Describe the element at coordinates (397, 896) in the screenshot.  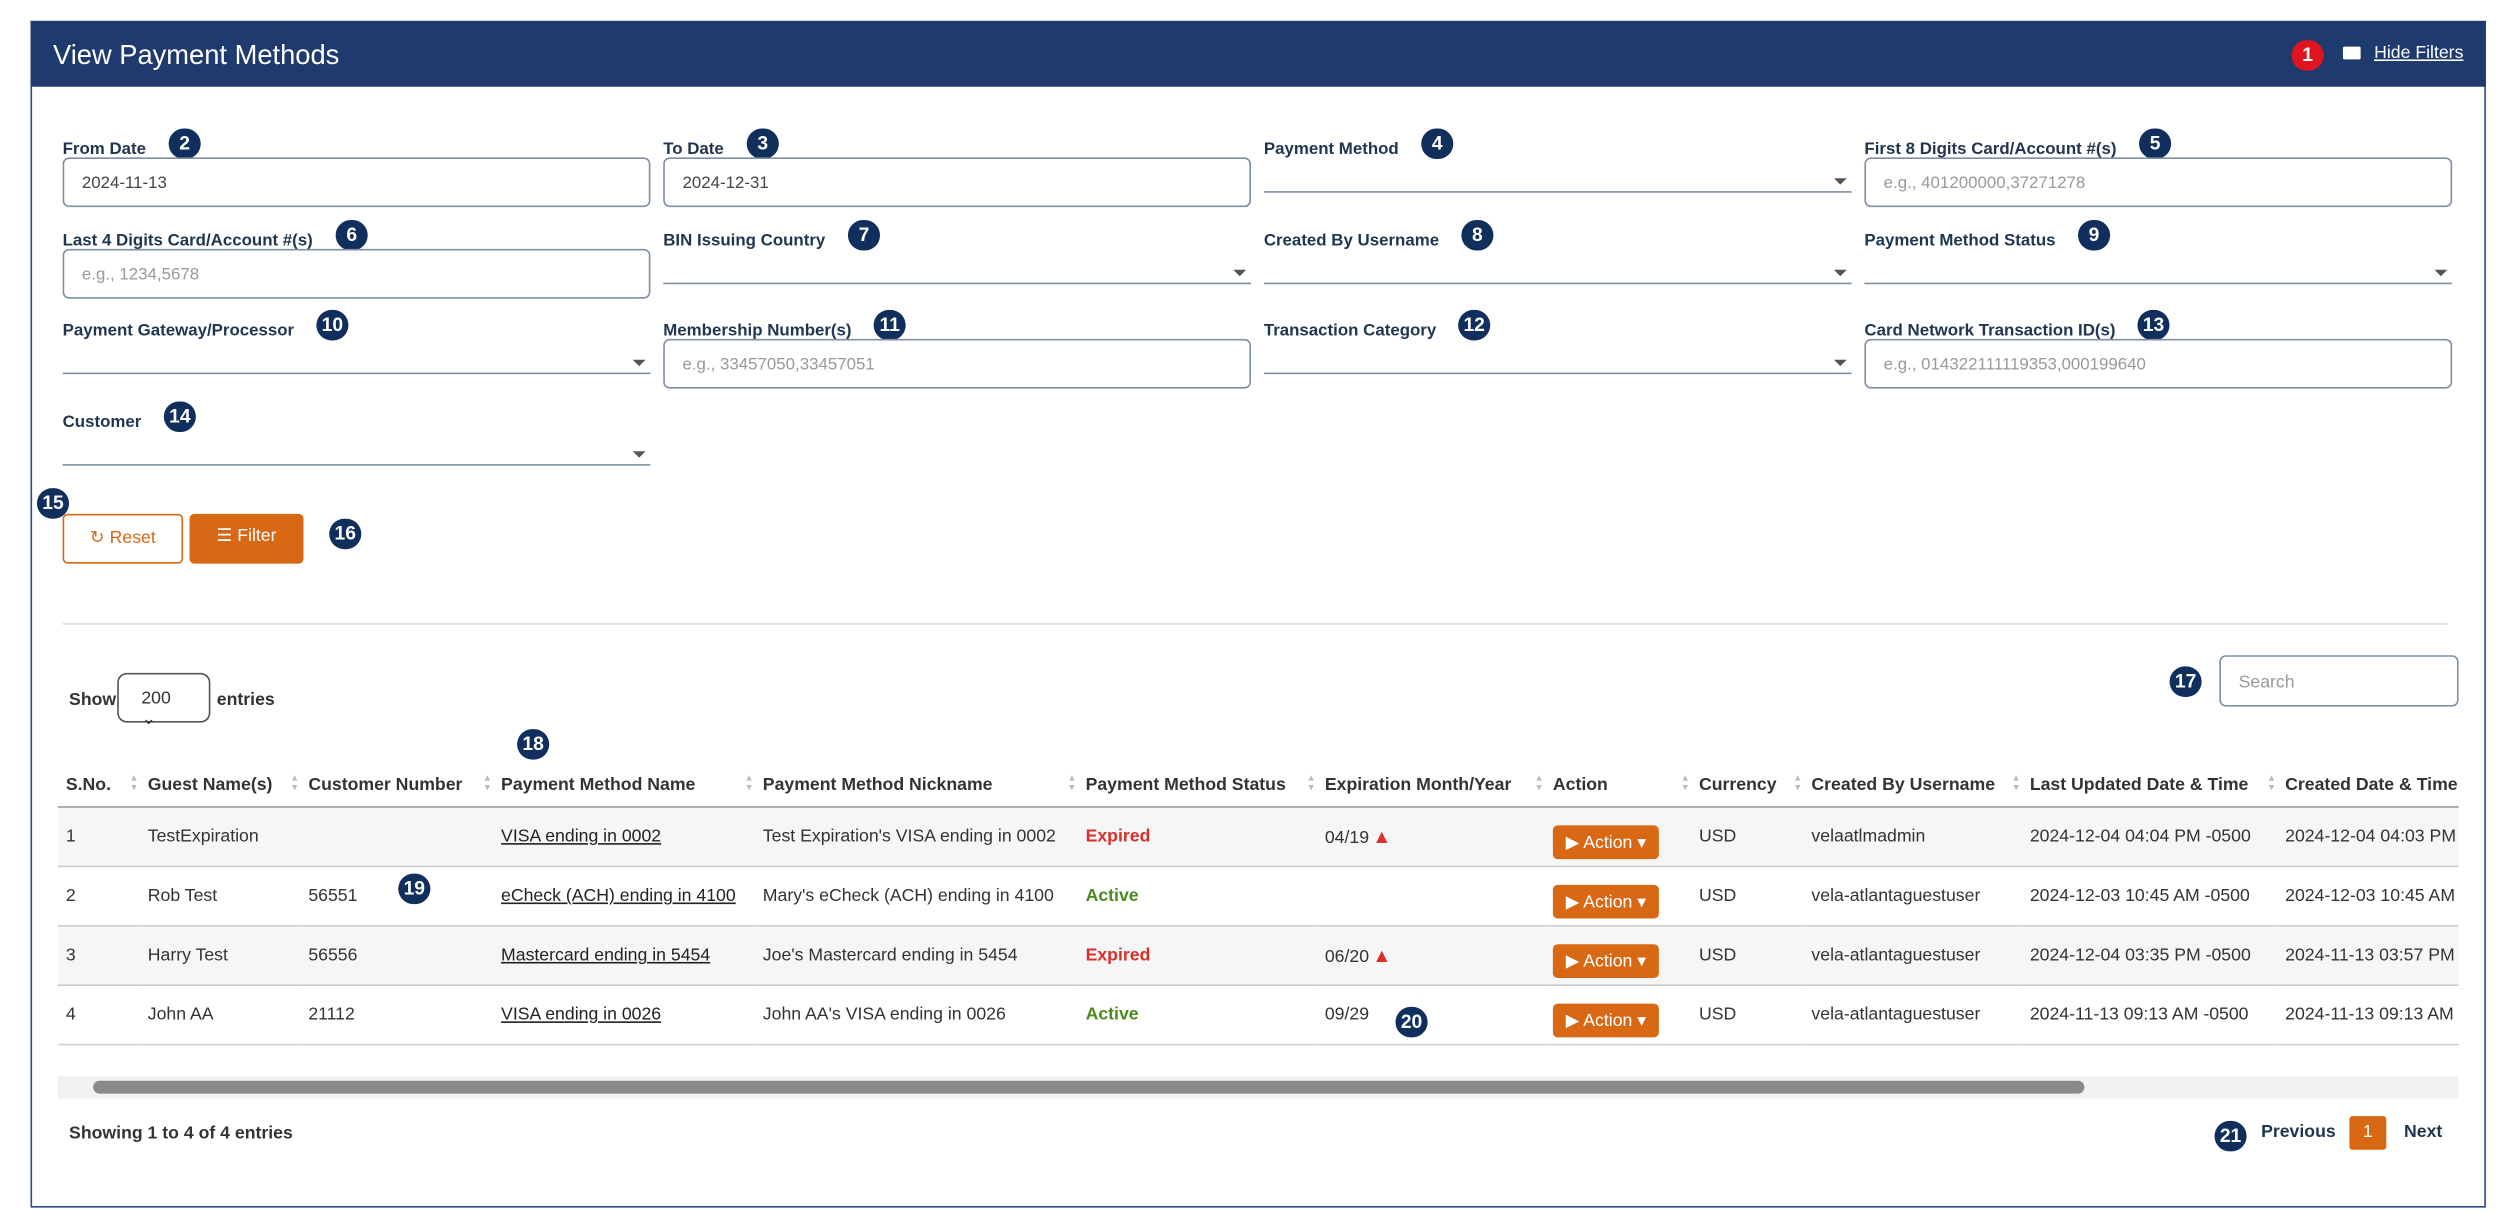
I see `table-cell: 56551` at that location.